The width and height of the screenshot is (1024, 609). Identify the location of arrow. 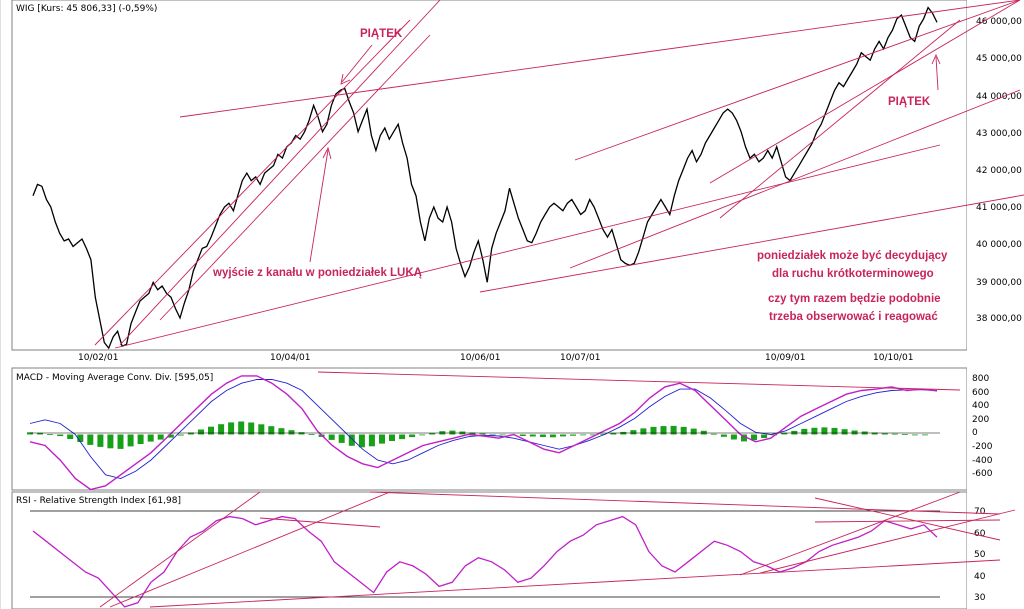
(319, 206).